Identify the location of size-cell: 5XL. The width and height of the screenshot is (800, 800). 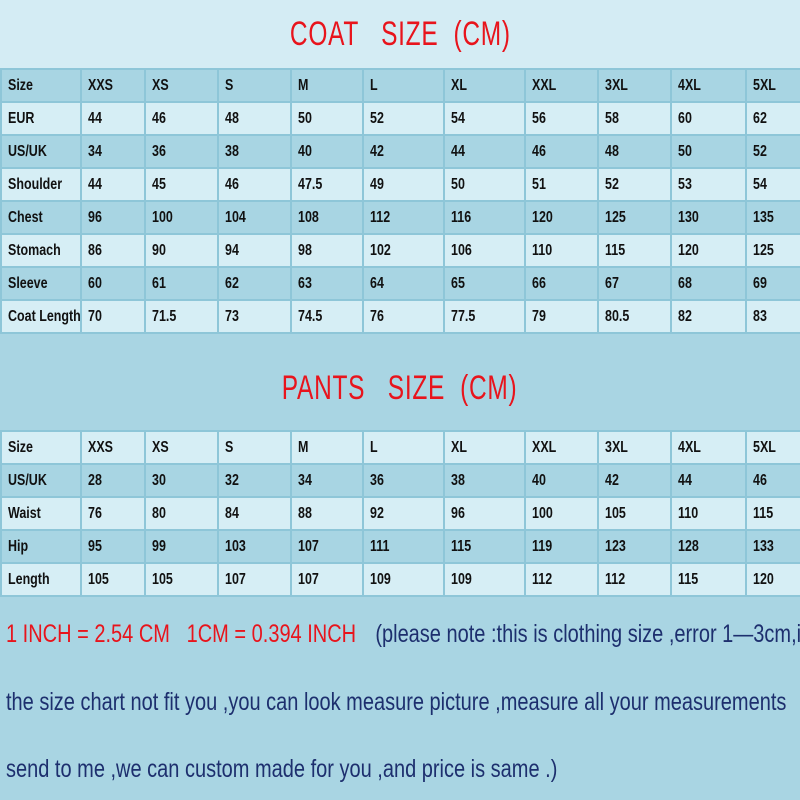
(772, 85).